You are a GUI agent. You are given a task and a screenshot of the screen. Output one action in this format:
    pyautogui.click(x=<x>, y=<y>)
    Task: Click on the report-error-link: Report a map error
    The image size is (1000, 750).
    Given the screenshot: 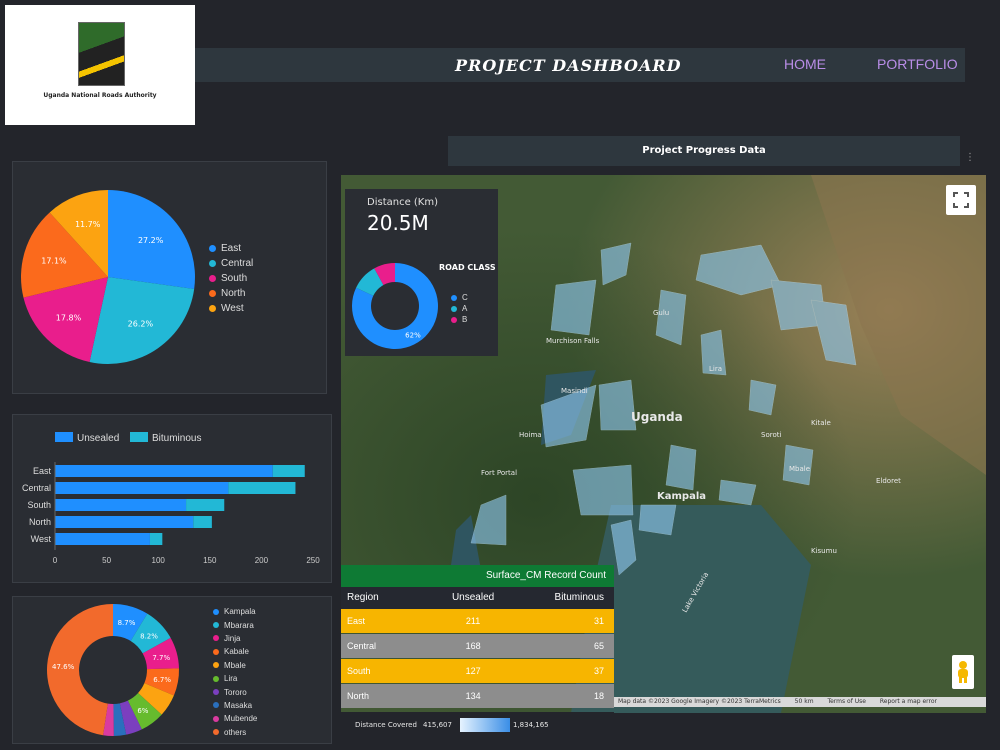 What is the action you would take?
    pyautogui.click(x=908, y=701)
    